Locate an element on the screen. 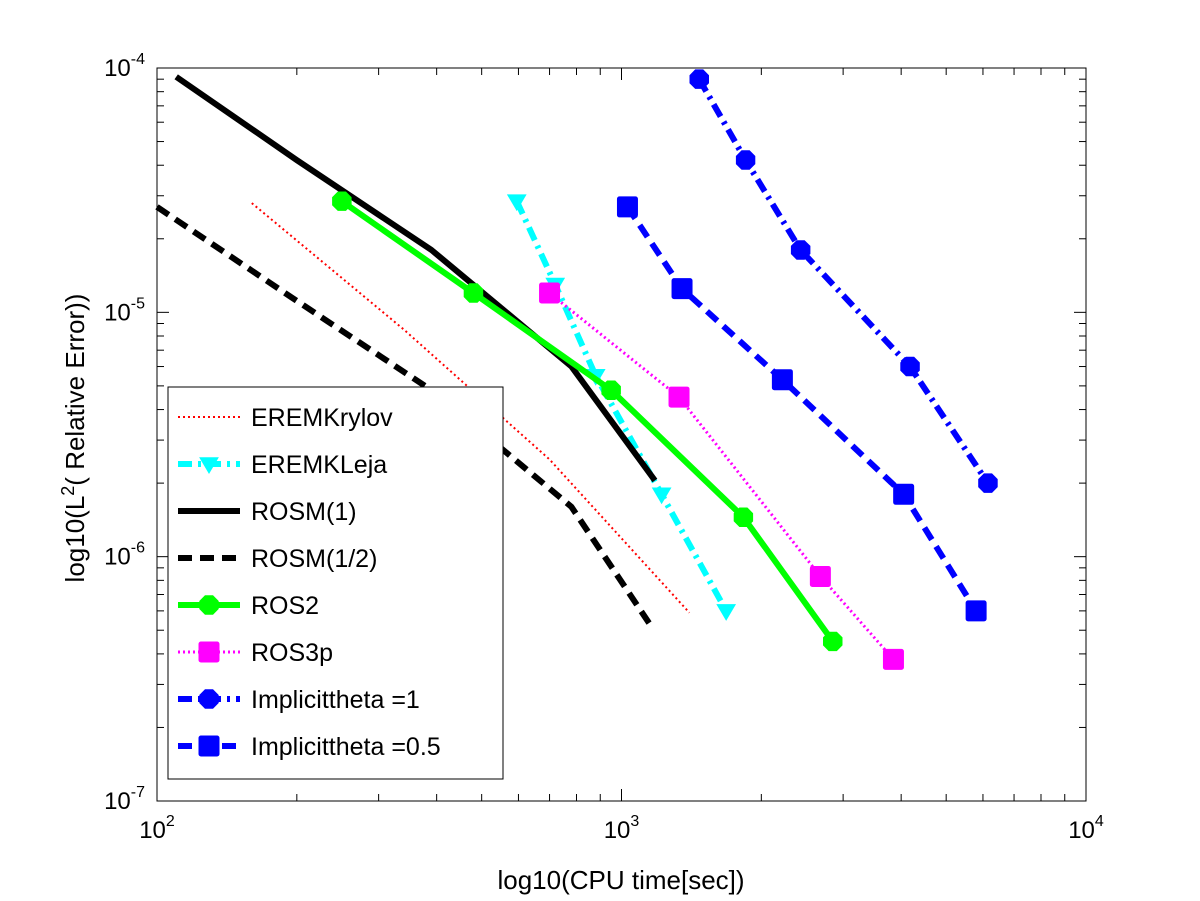 This screenshot has height=901, width=1200. tick-exponent: 2 is located at coordinates (170, 821).